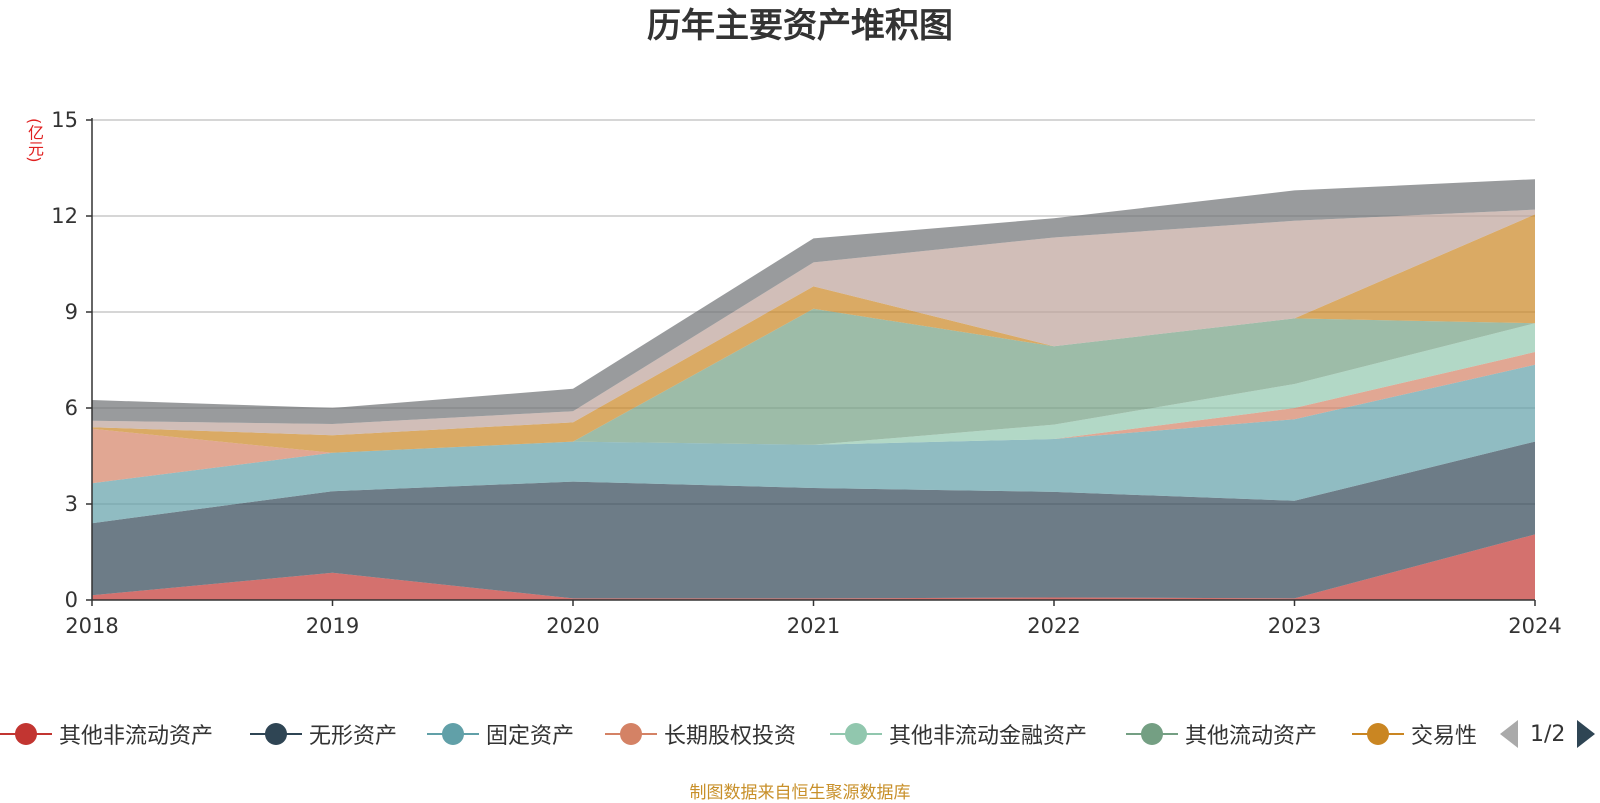  I want to click on legend-item: 交易性, so click(1414, 734).